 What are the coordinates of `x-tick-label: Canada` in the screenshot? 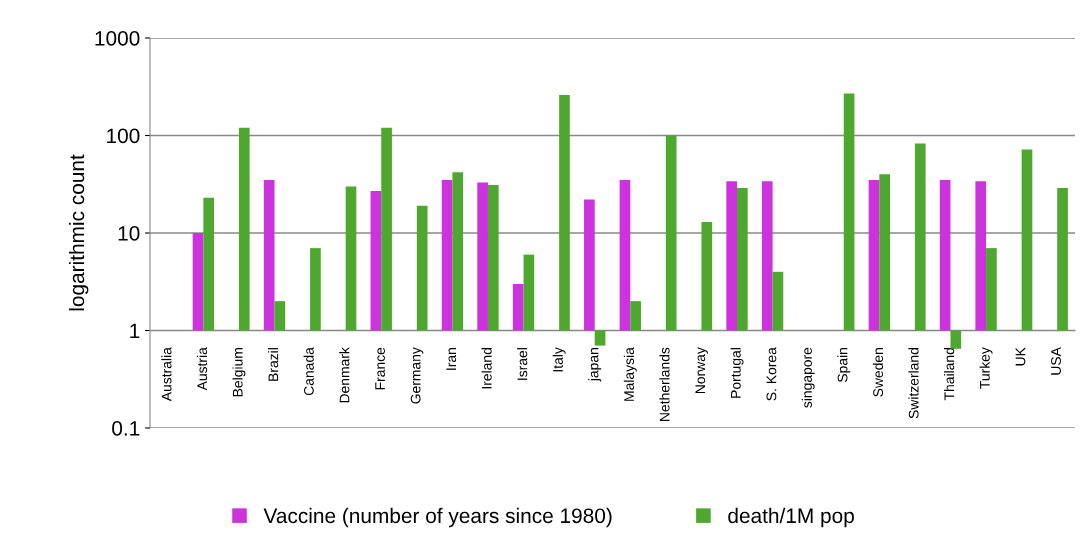 It's located at (308, 371).